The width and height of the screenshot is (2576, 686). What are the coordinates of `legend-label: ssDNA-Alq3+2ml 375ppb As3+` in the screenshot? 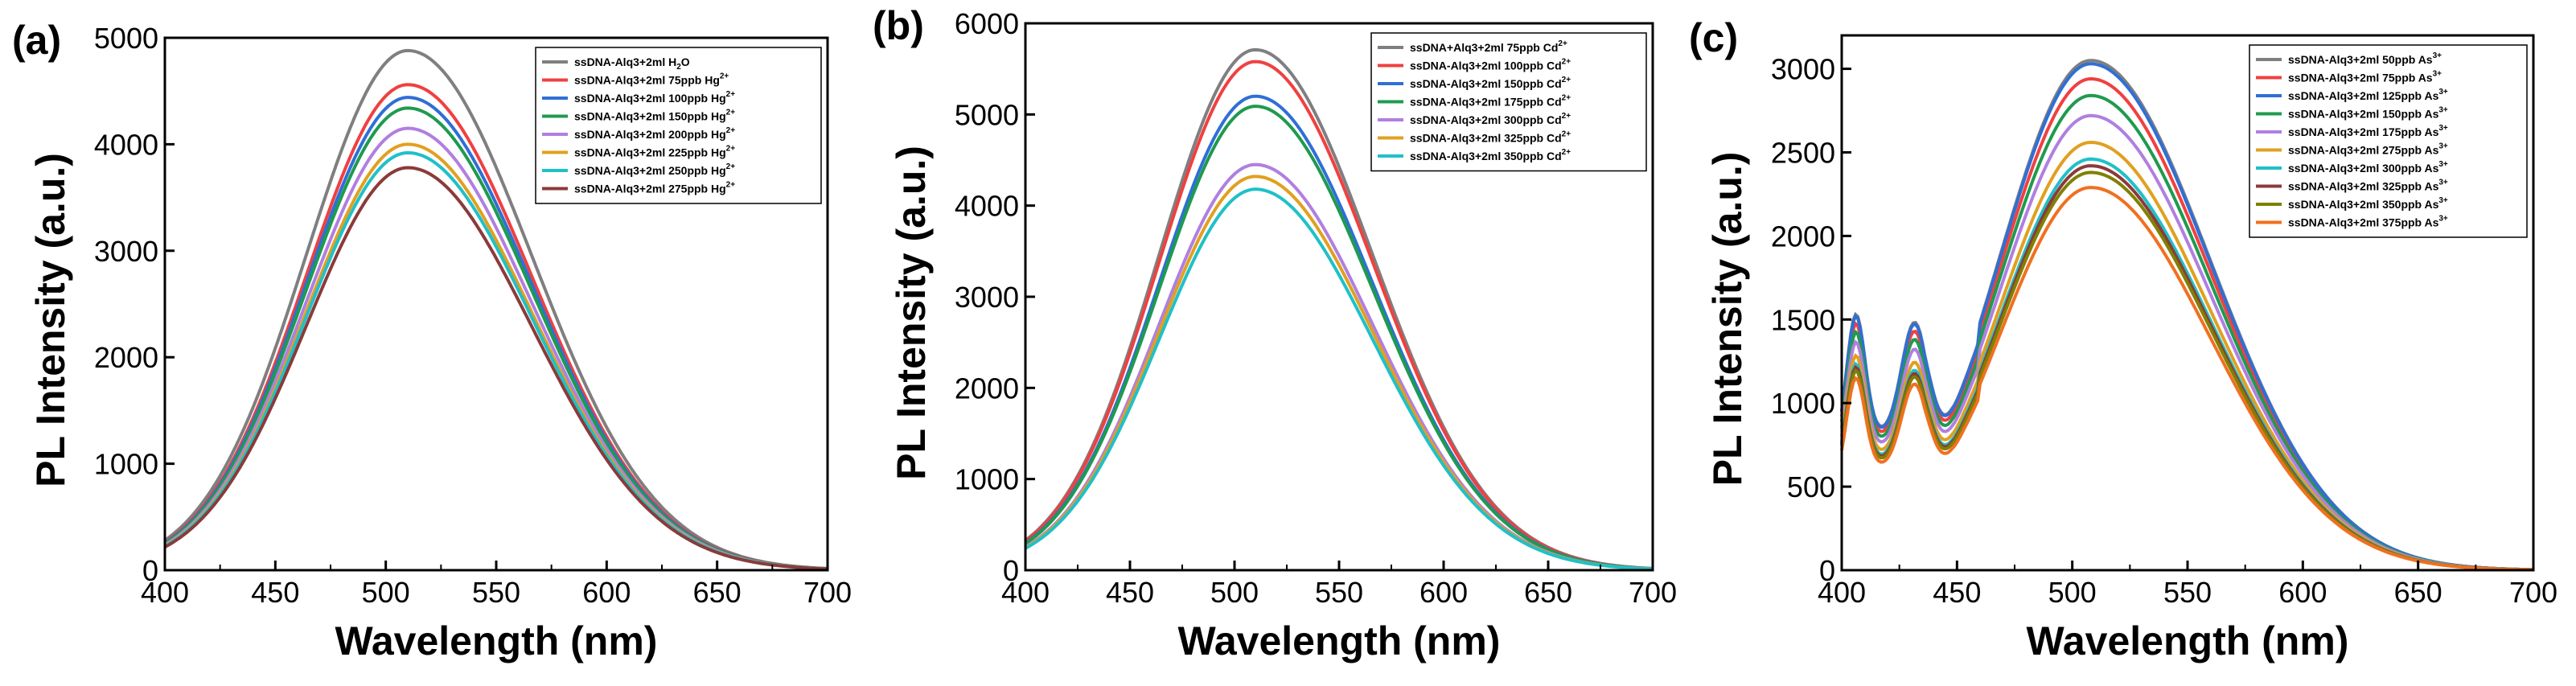 It's located at (2368, 222).